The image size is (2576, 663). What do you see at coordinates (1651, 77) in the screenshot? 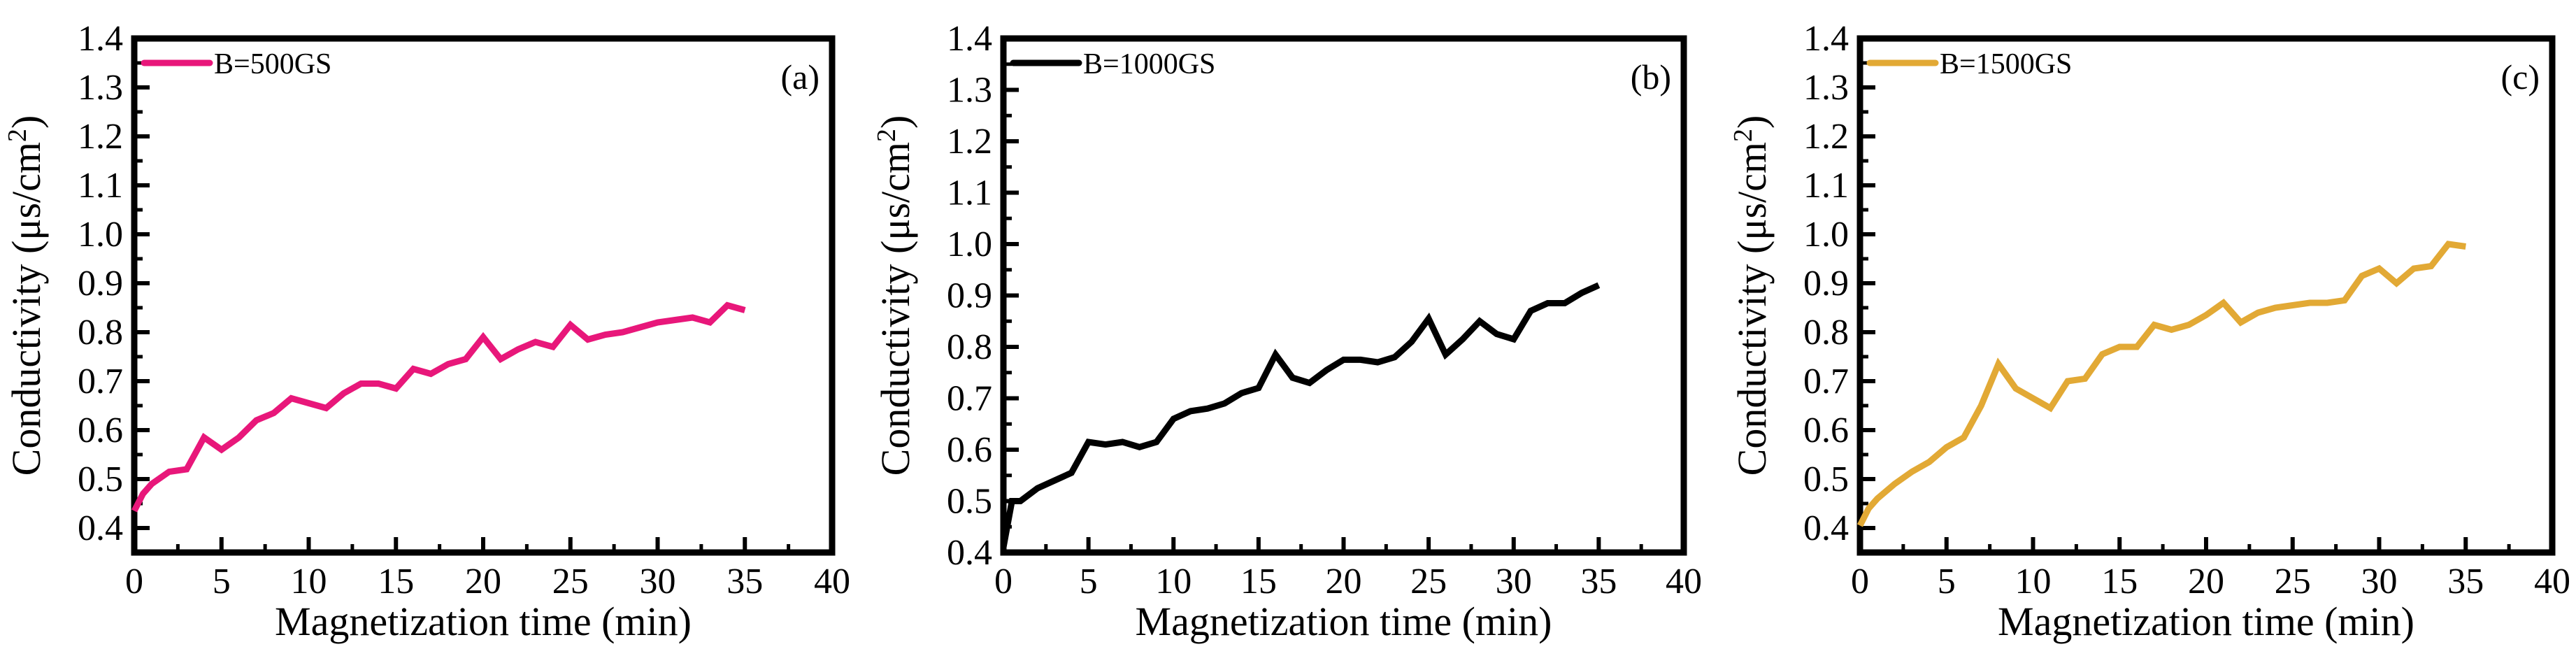
I see `panel-label: (b)` at bounding box center [1651, 77].